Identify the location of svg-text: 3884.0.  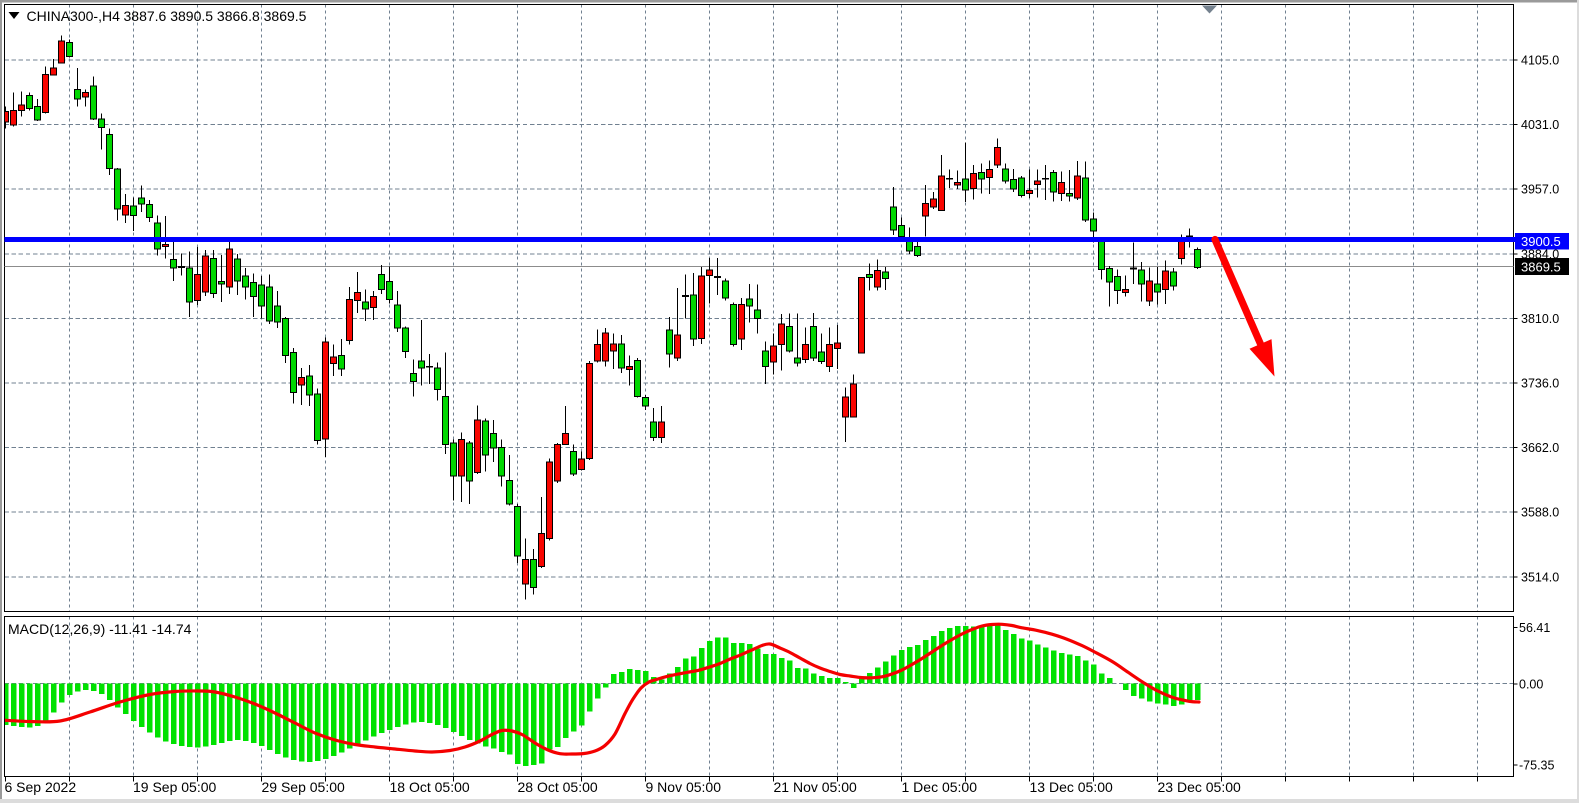
(1540, 254).